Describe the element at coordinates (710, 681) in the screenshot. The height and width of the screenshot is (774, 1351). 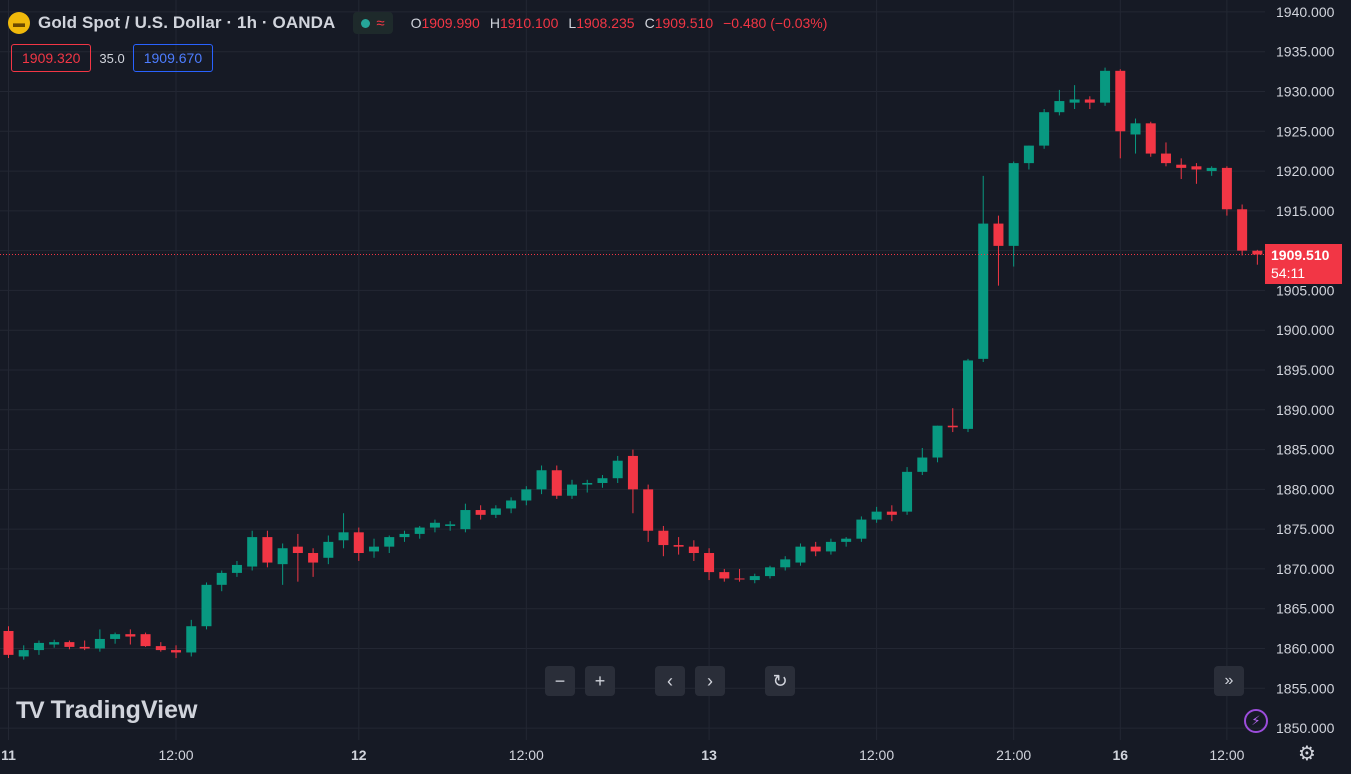
I see `scroll-right-button: ›` at that location.